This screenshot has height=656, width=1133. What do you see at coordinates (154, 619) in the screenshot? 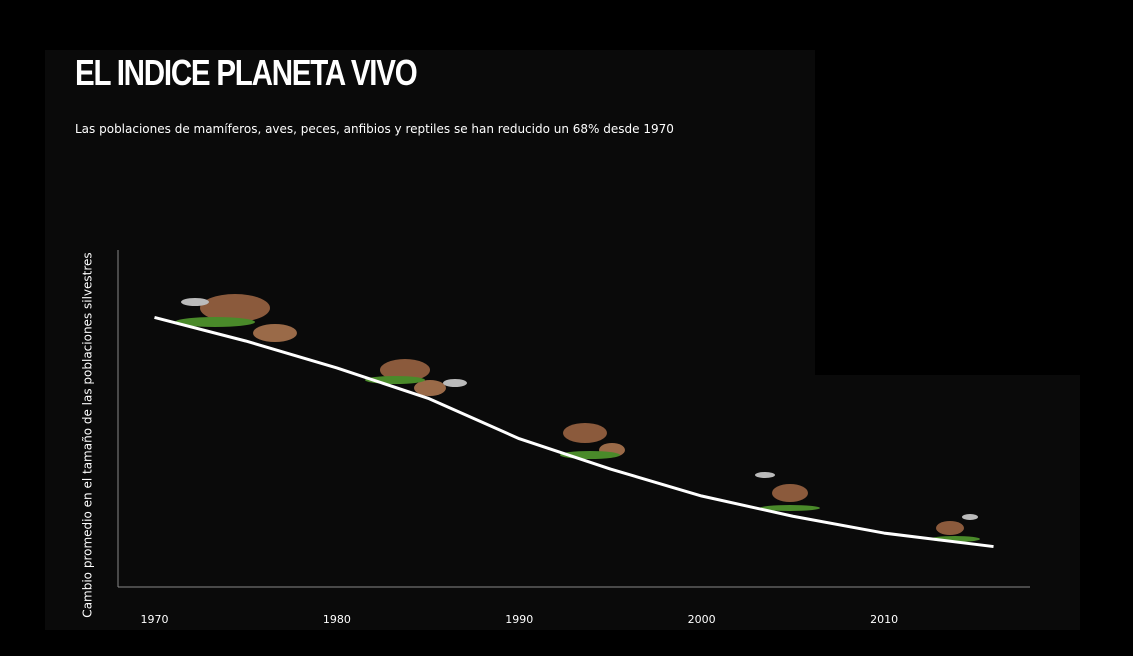
I see `x-tick-label: 1970` at bounding box center [154, 619].